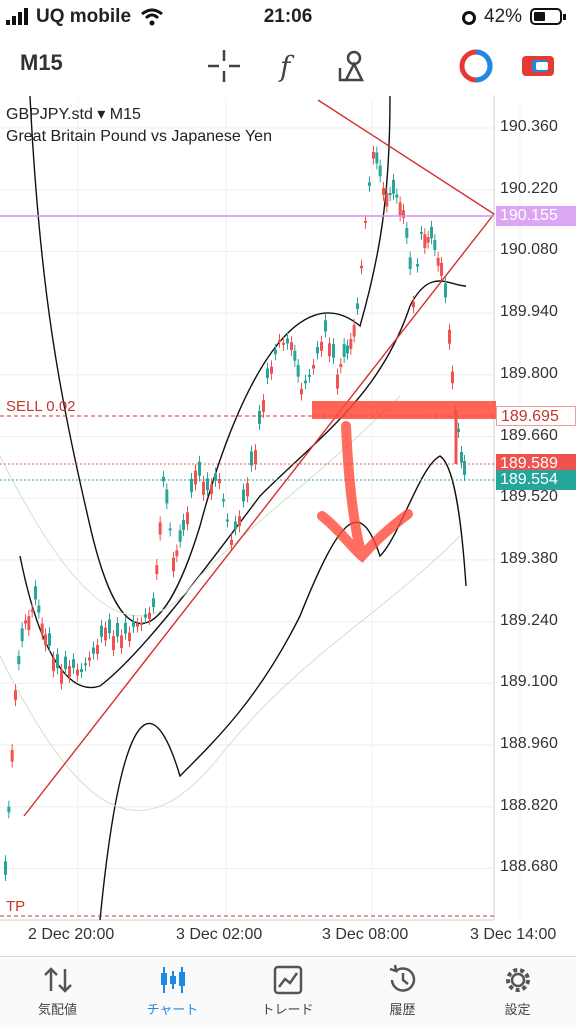  I want to click on price-axis-label: 188.680, so click(529, 867).